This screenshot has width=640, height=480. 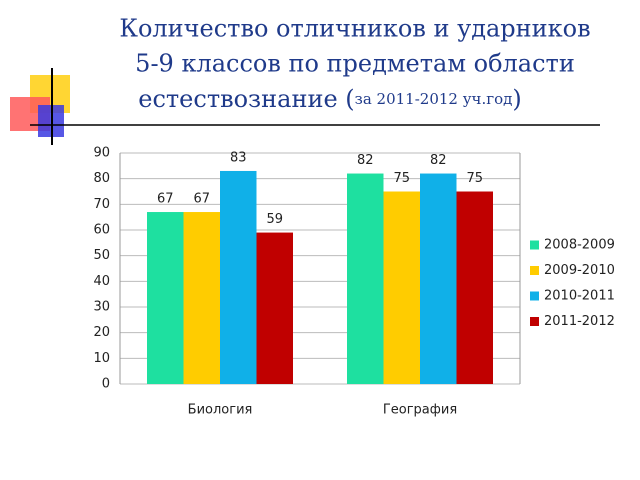 What do you see at coordinates (101, 332) in the screenshot?
I see `y-tick-label: 20` at bounding box center [101, 332].